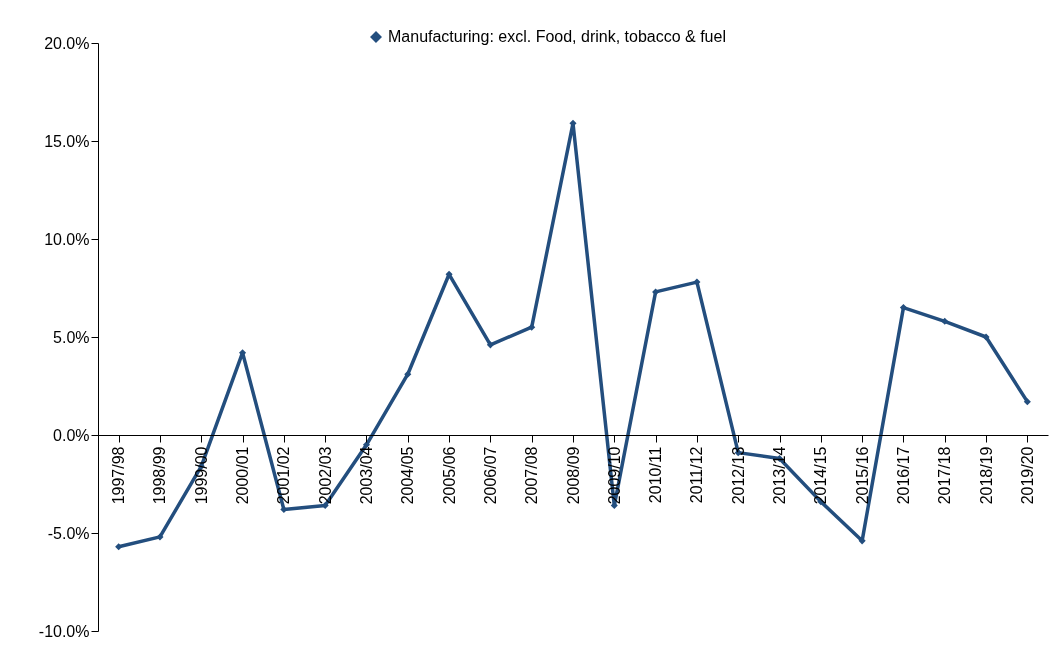 This screenshot has height=651, width=1056. I want to click on x-tick-label: 2014/15, so click(821, 475).